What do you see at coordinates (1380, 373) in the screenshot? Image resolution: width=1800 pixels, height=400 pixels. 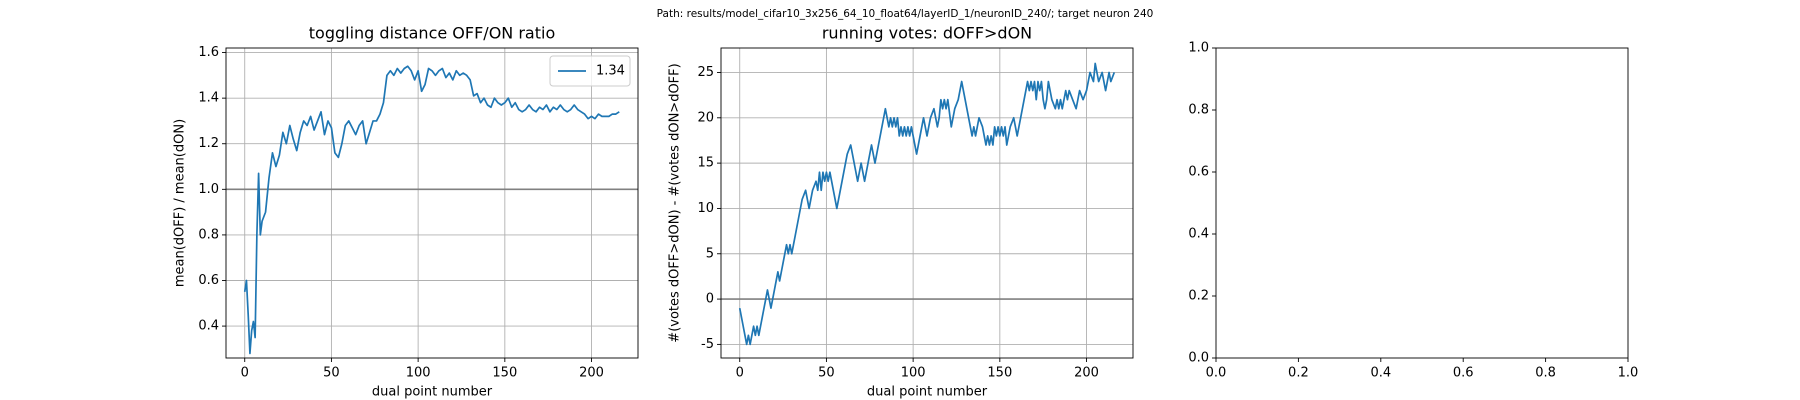 I see `x-tick-label: 0.4` at bounding box center [1380, 373].